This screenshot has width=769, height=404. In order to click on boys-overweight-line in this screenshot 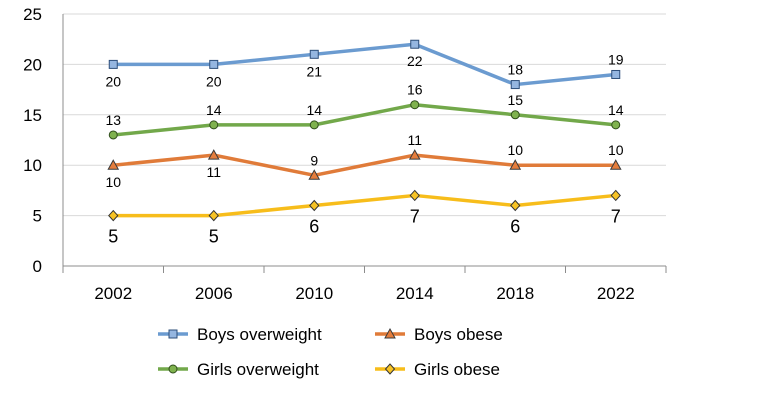, I will do `click(364, 64)`.